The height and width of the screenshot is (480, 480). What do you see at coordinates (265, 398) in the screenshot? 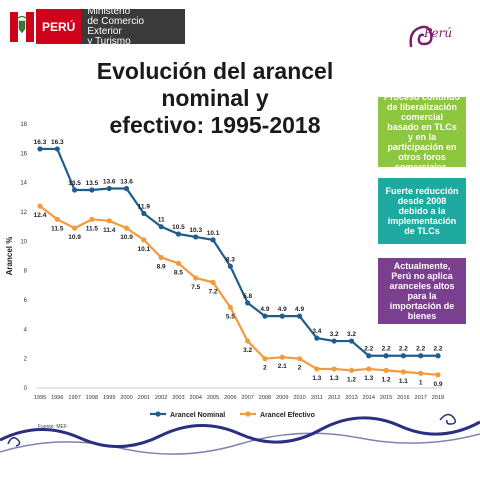
I see `x-tick-label: 2008` at bounding box center [265, 398].